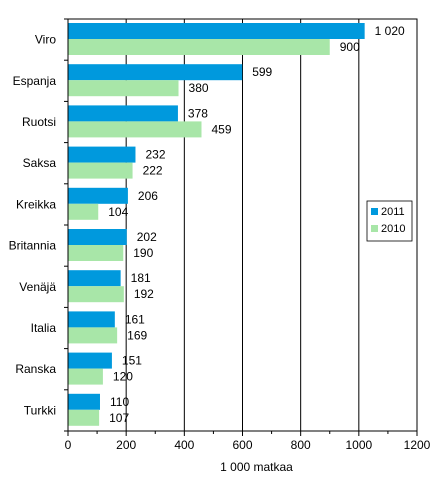 The image size is (442, 483). What do you see at coordinates (123, 88) in the screenshot?
I see `bar-2010-espanja` at bounding box center [123, 88].